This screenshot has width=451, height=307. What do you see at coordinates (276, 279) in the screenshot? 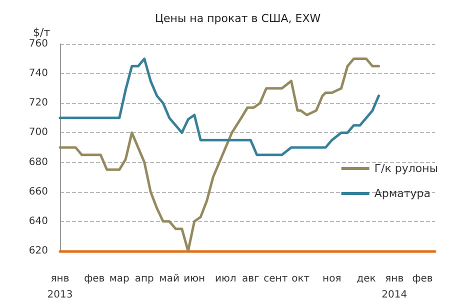
I see `x-tick-label: сент` at bounding box center [276, 279].